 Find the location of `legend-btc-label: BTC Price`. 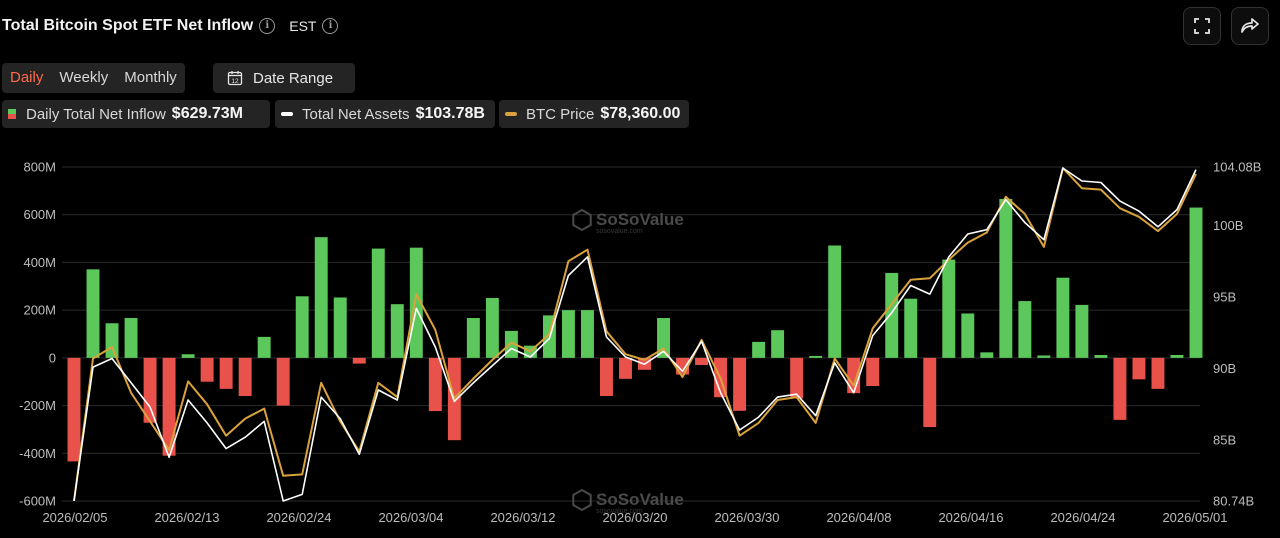

legend-btc-label: BTC Price is located at coordinates (560, 114).